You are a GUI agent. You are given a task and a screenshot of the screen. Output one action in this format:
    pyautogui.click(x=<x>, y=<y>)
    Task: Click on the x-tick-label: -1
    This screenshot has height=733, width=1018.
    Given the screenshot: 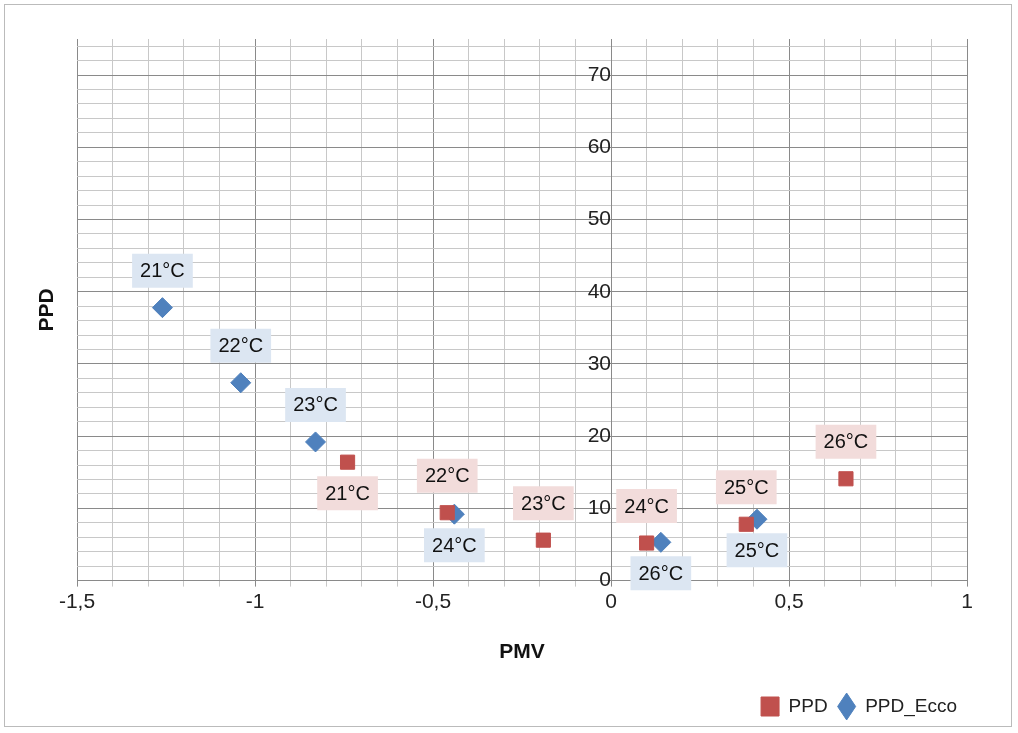 What is the action you would take?
    pyautogui.click(x=255, y=600)
    